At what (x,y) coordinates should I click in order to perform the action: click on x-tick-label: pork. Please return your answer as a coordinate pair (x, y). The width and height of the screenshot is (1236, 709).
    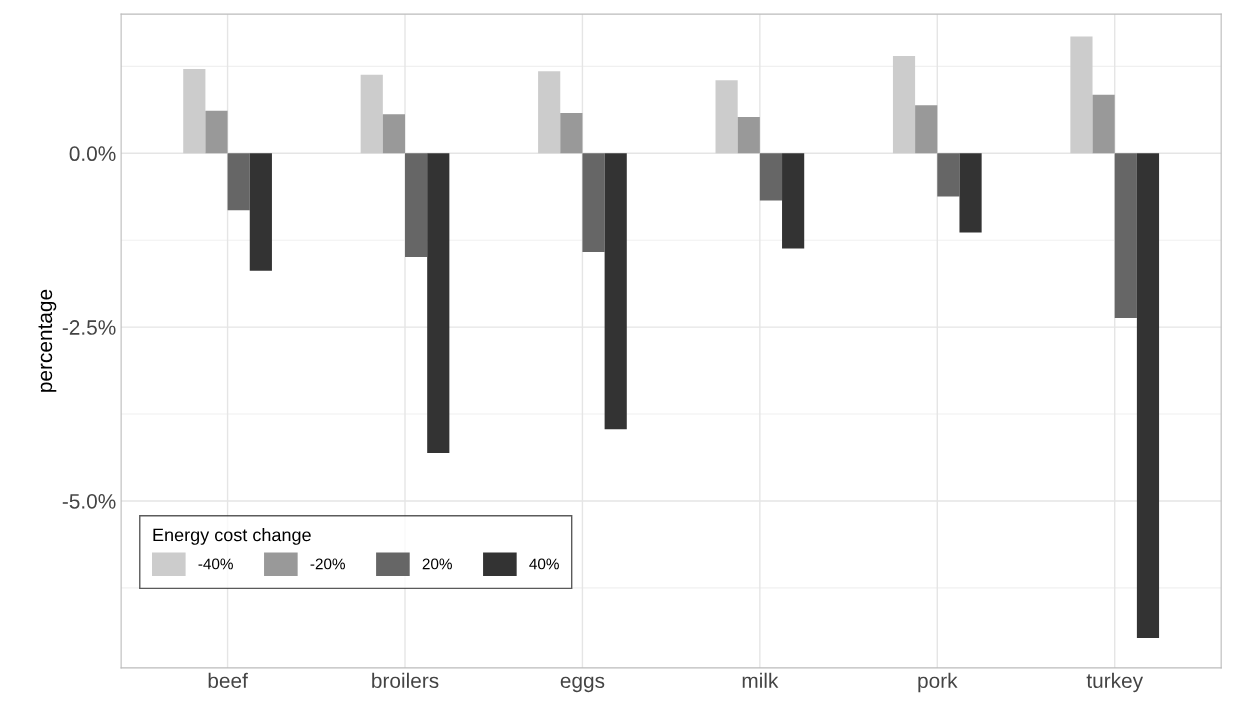
    Looking at the image, I should click on (938, 682).